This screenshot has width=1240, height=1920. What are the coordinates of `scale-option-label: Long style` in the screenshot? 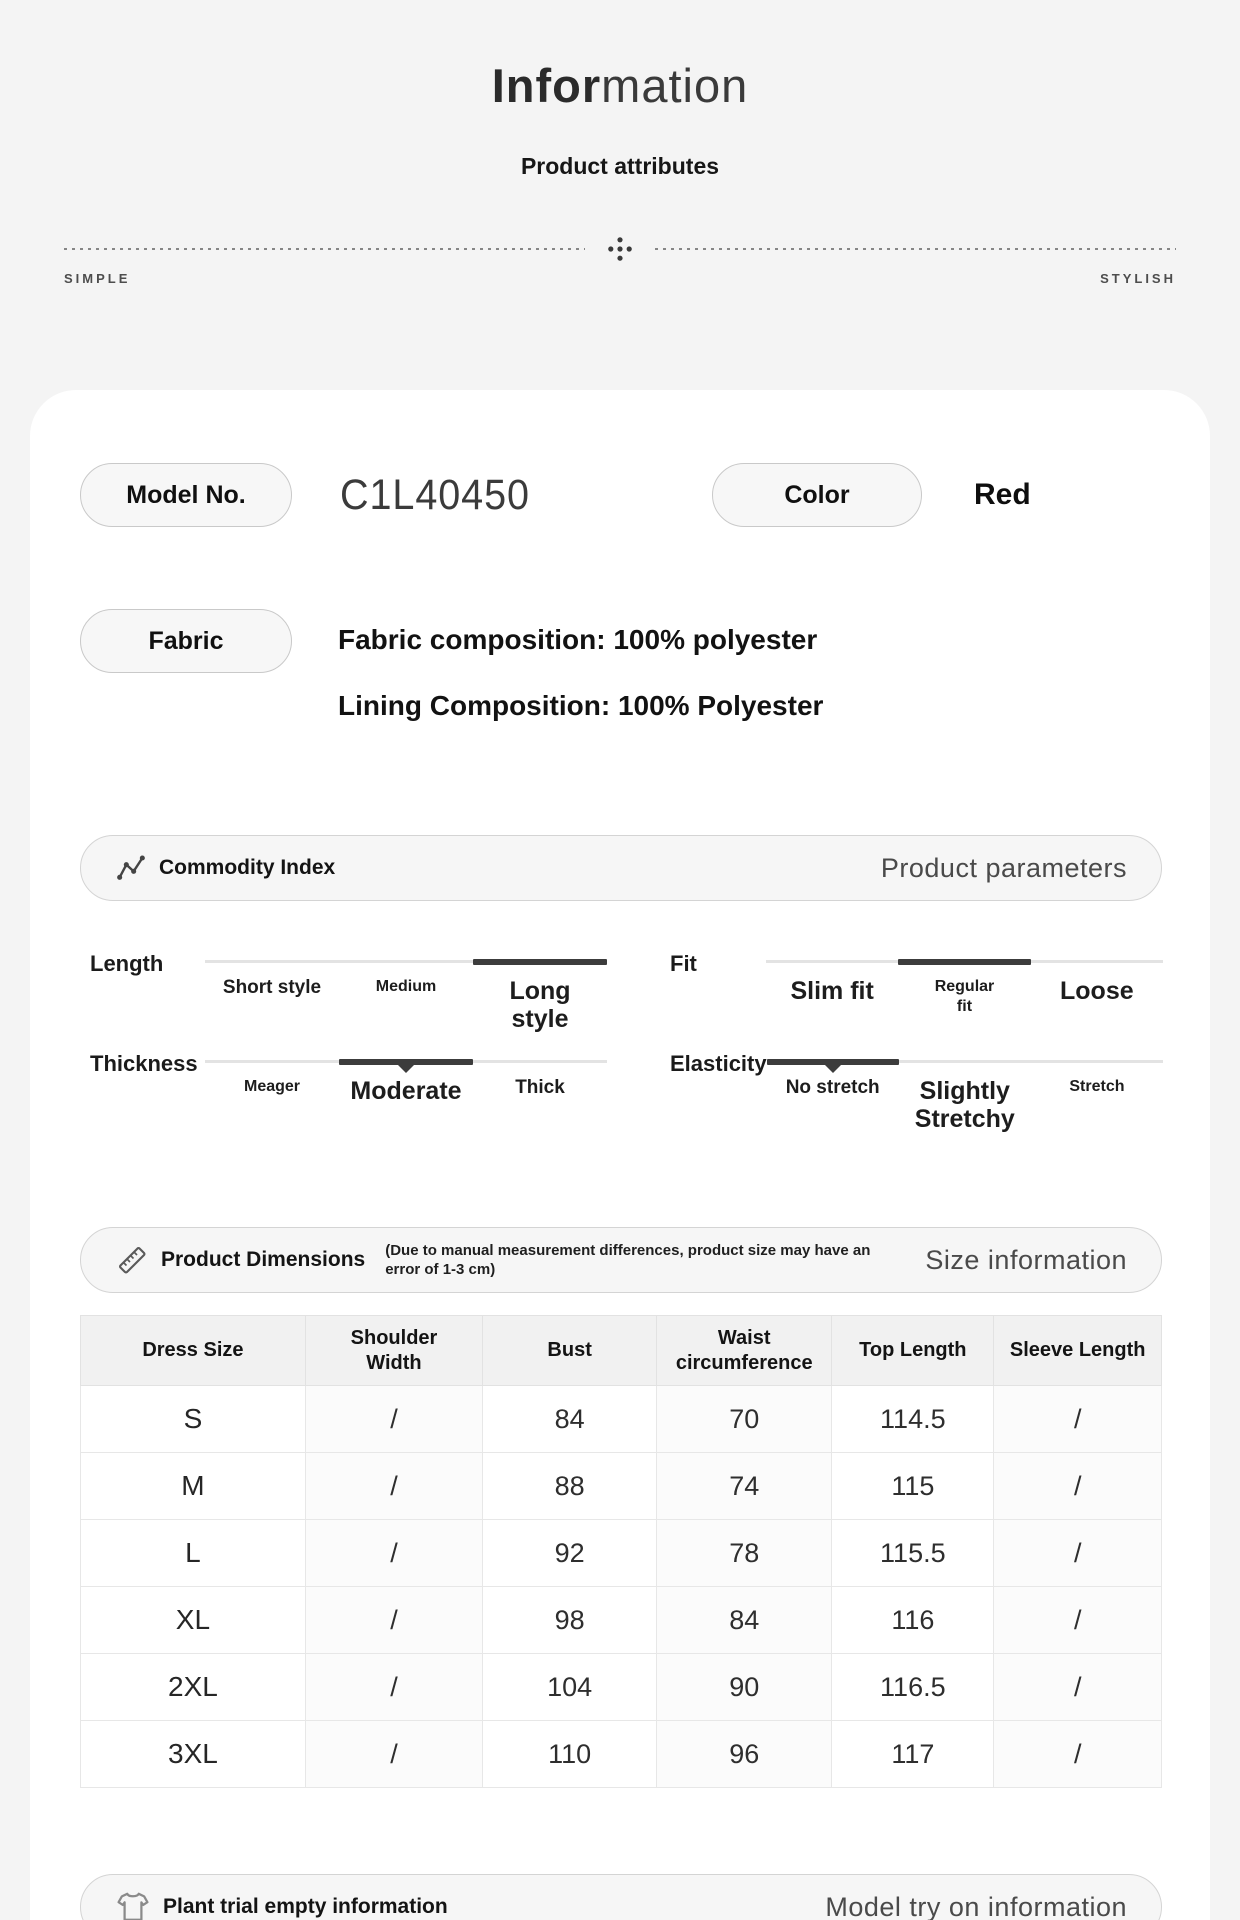 It's located at (540, 1005).